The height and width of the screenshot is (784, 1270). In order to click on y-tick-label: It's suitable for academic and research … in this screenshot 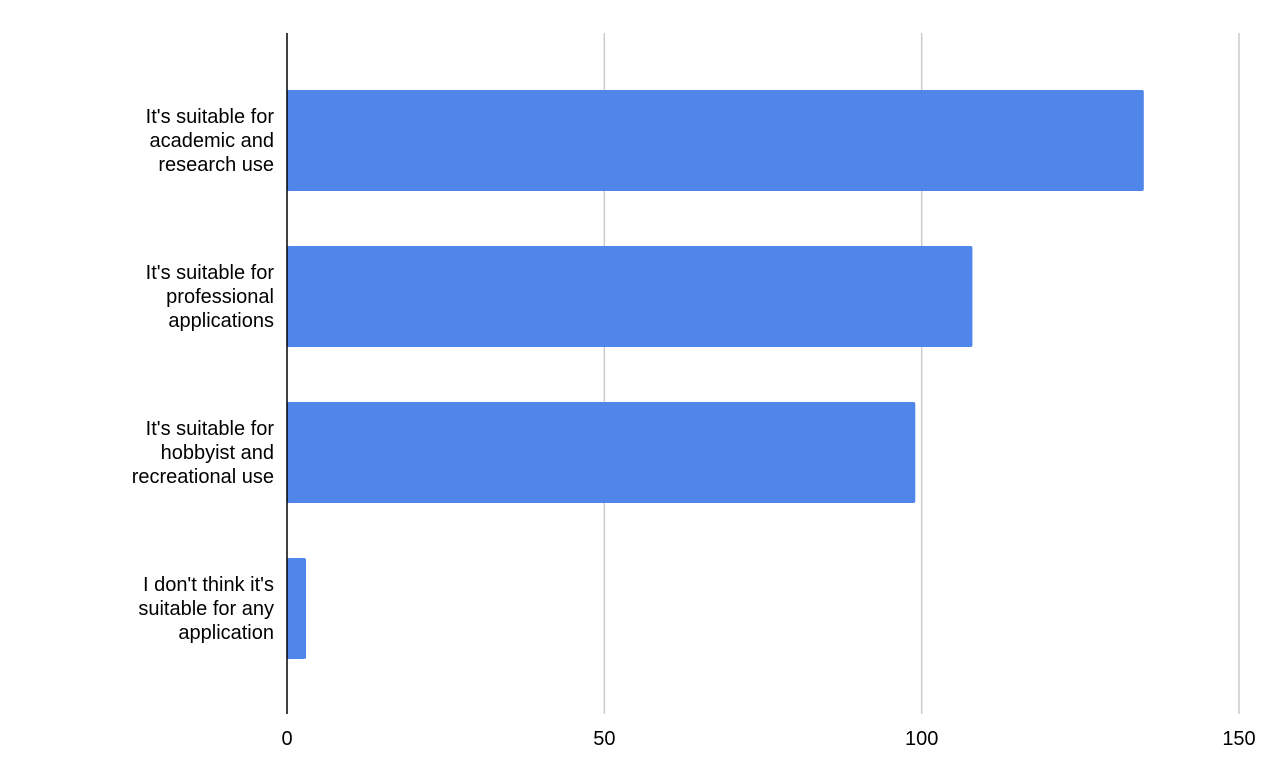, I will do `click(209, 140)`.